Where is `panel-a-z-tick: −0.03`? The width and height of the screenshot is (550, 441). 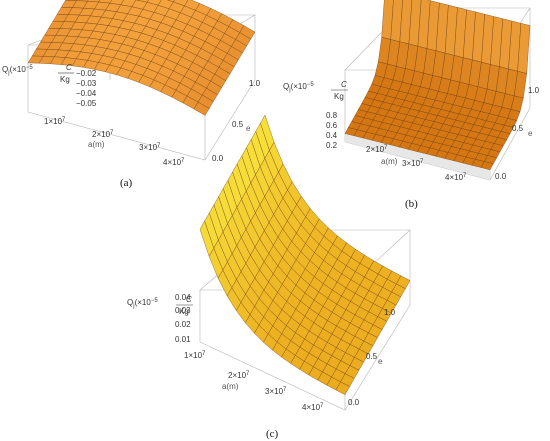
panel-a-z-tick: −0.03 is located at coordinates (86, 83).